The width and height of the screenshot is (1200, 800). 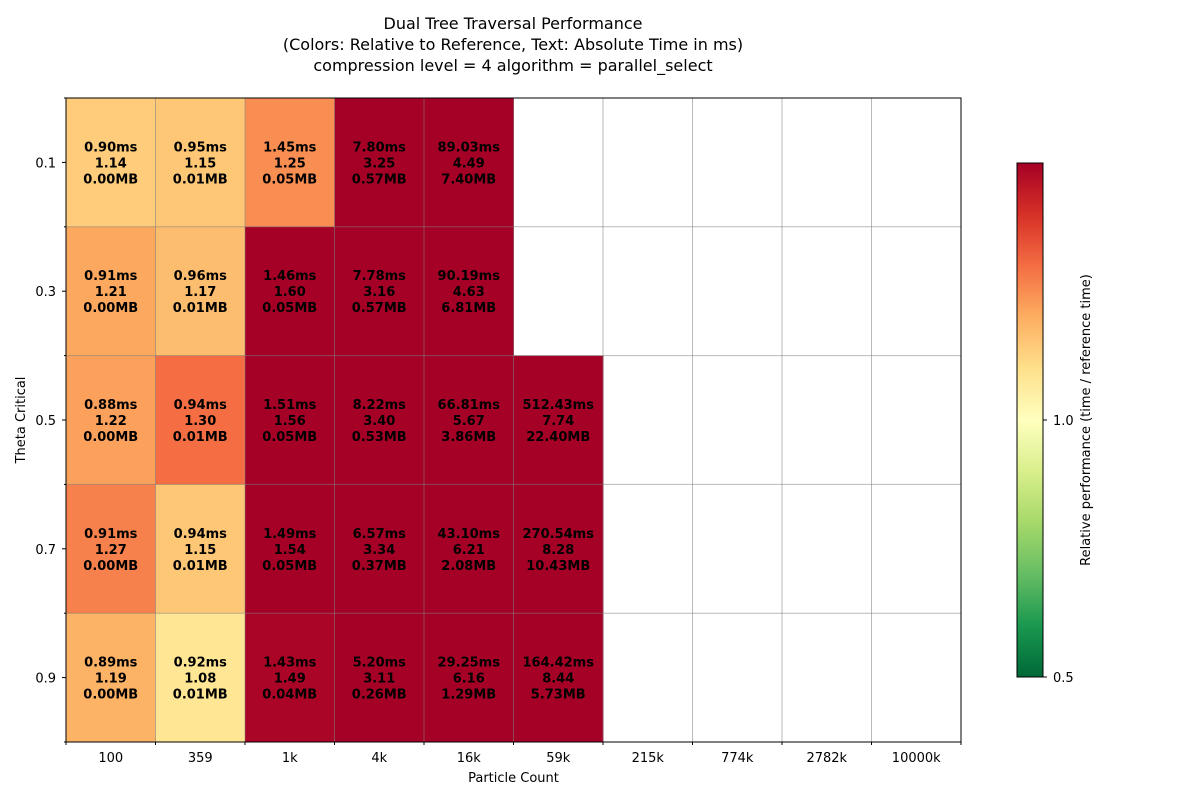 I want to click on cell-time-label: 6.57ms, so click(x=380, y=534).